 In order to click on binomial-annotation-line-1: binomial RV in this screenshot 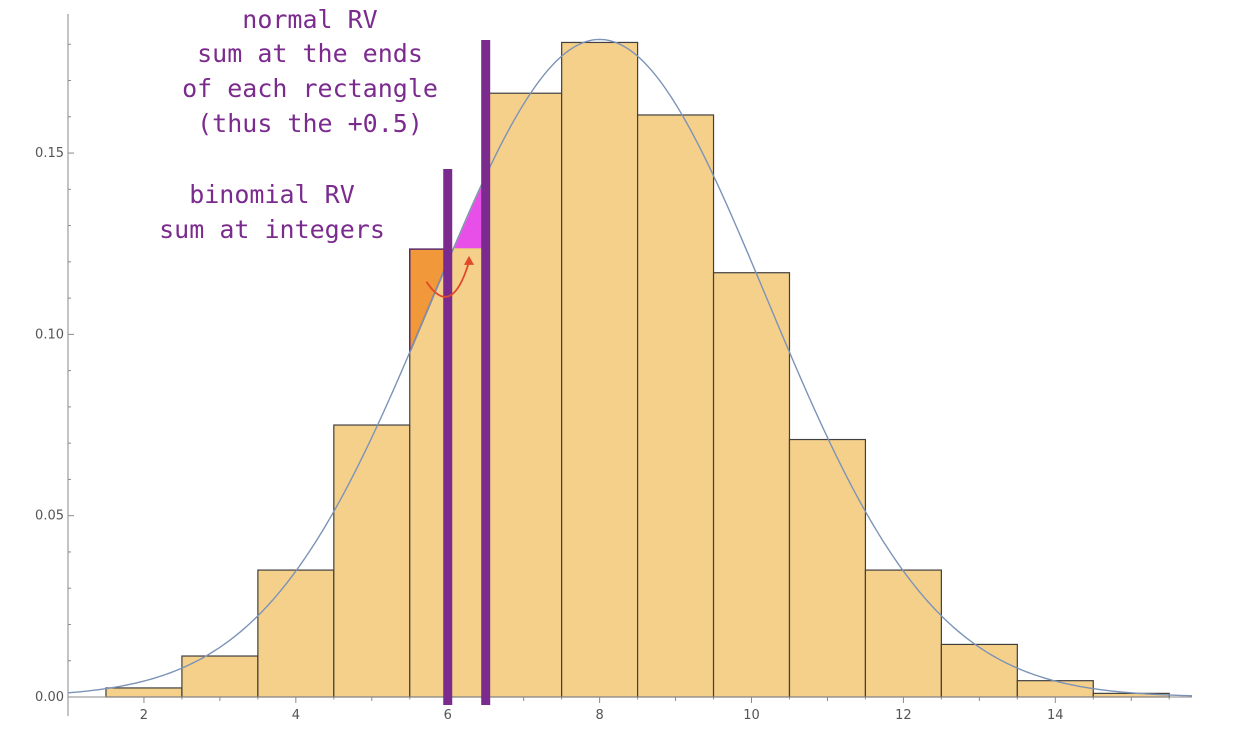, I will do `click(272, 194)`.